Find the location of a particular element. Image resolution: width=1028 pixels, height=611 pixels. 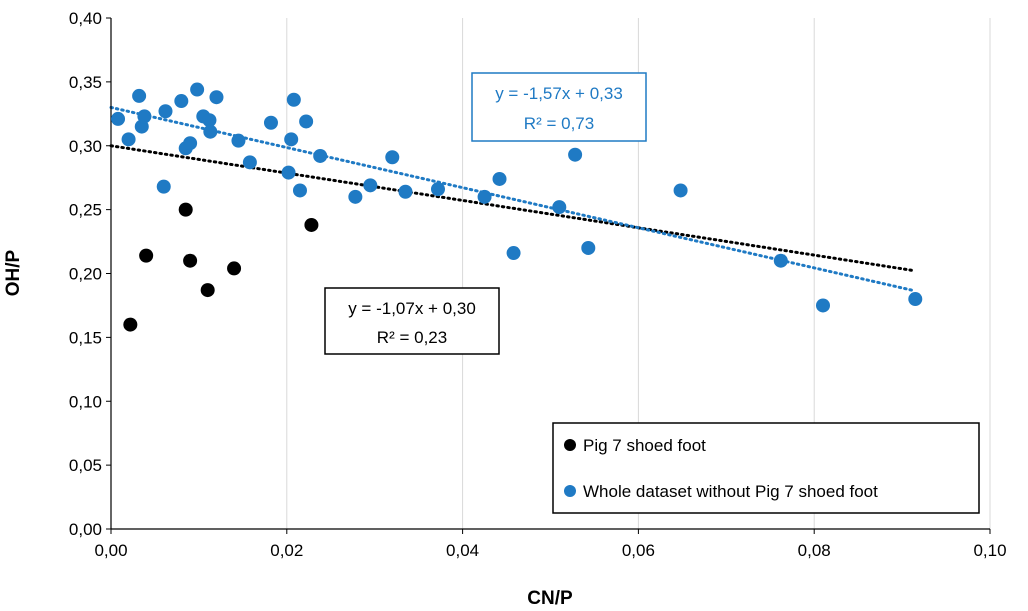

y-tick-label: 0,35 is located at coordinates (85, 82).